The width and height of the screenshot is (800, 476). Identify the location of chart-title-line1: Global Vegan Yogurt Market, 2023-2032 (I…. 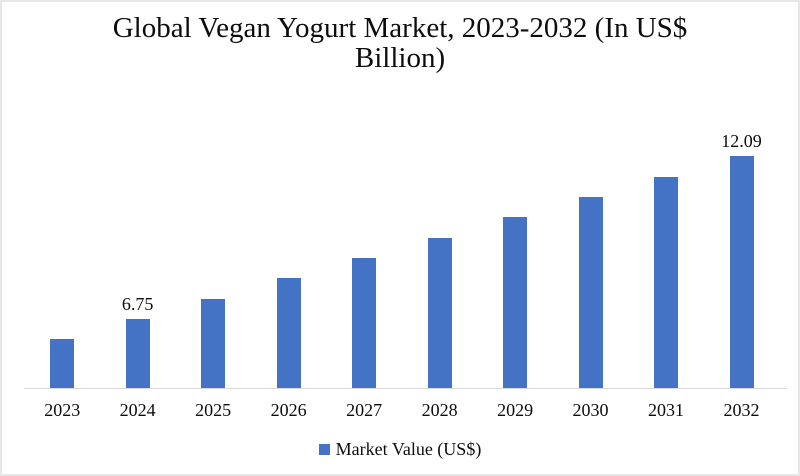
(400, 28).